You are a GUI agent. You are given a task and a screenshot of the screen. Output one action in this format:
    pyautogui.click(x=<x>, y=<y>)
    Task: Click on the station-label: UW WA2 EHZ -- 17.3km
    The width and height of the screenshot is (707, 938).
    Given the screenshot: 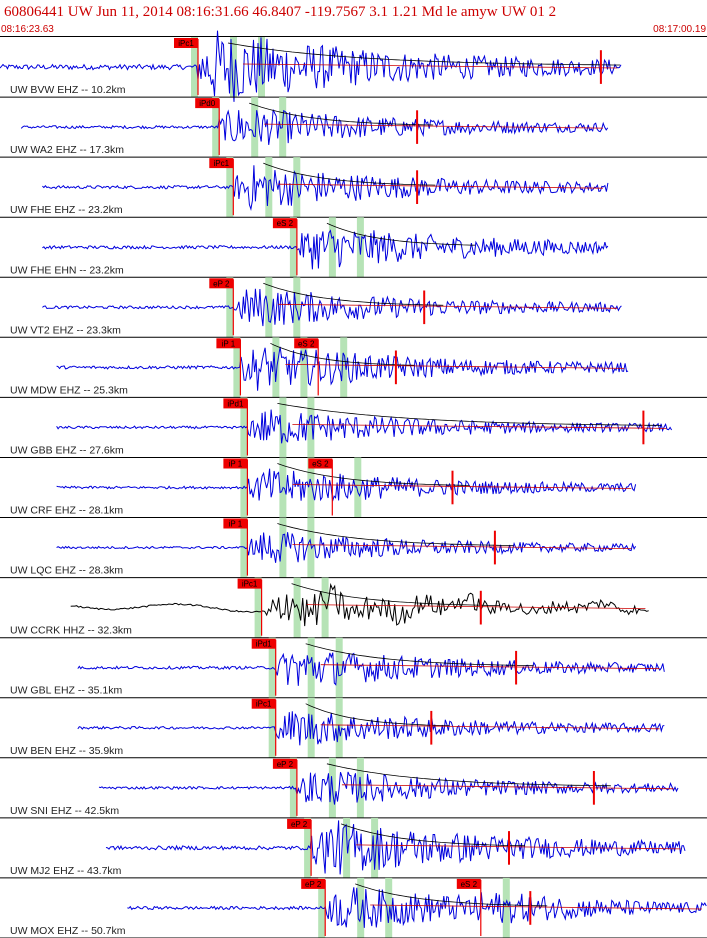 What is the action you would take?
    pyautogui.click(x=67, y=150)
    